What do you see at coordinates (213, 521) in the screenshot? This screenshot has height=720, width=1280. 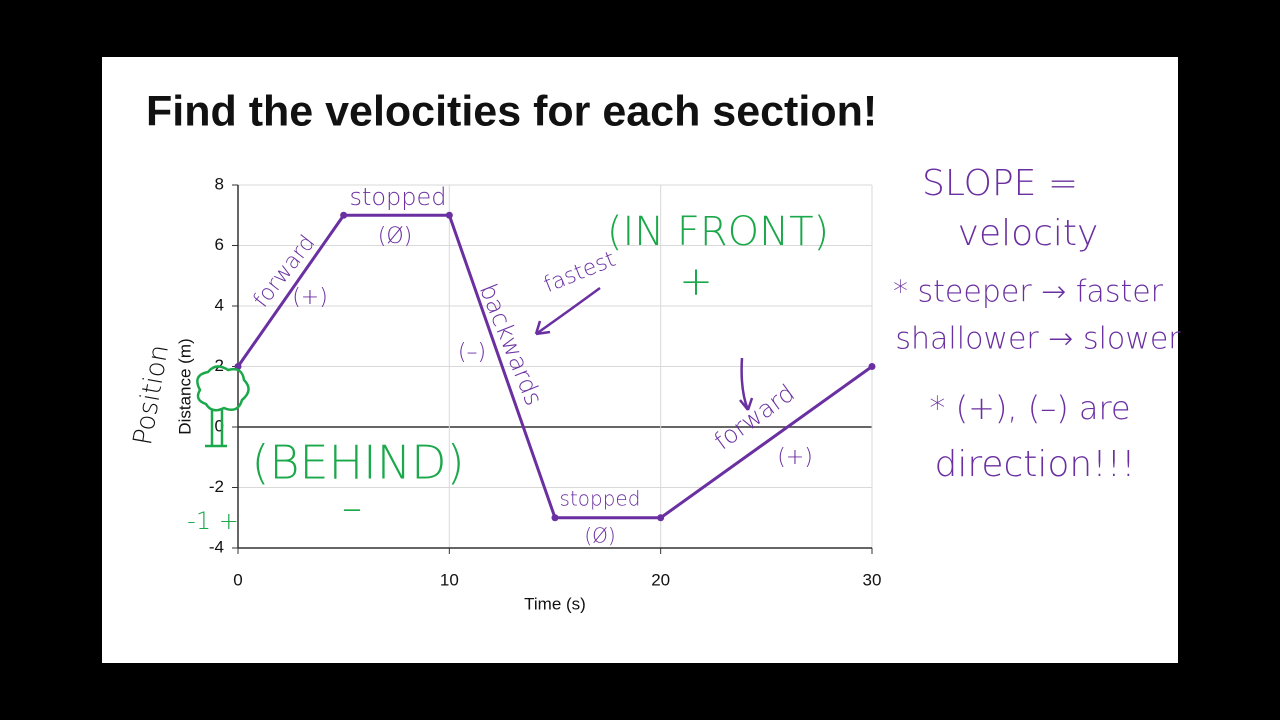 I see `annotation: -1 +` at bounding box center [213, 521].